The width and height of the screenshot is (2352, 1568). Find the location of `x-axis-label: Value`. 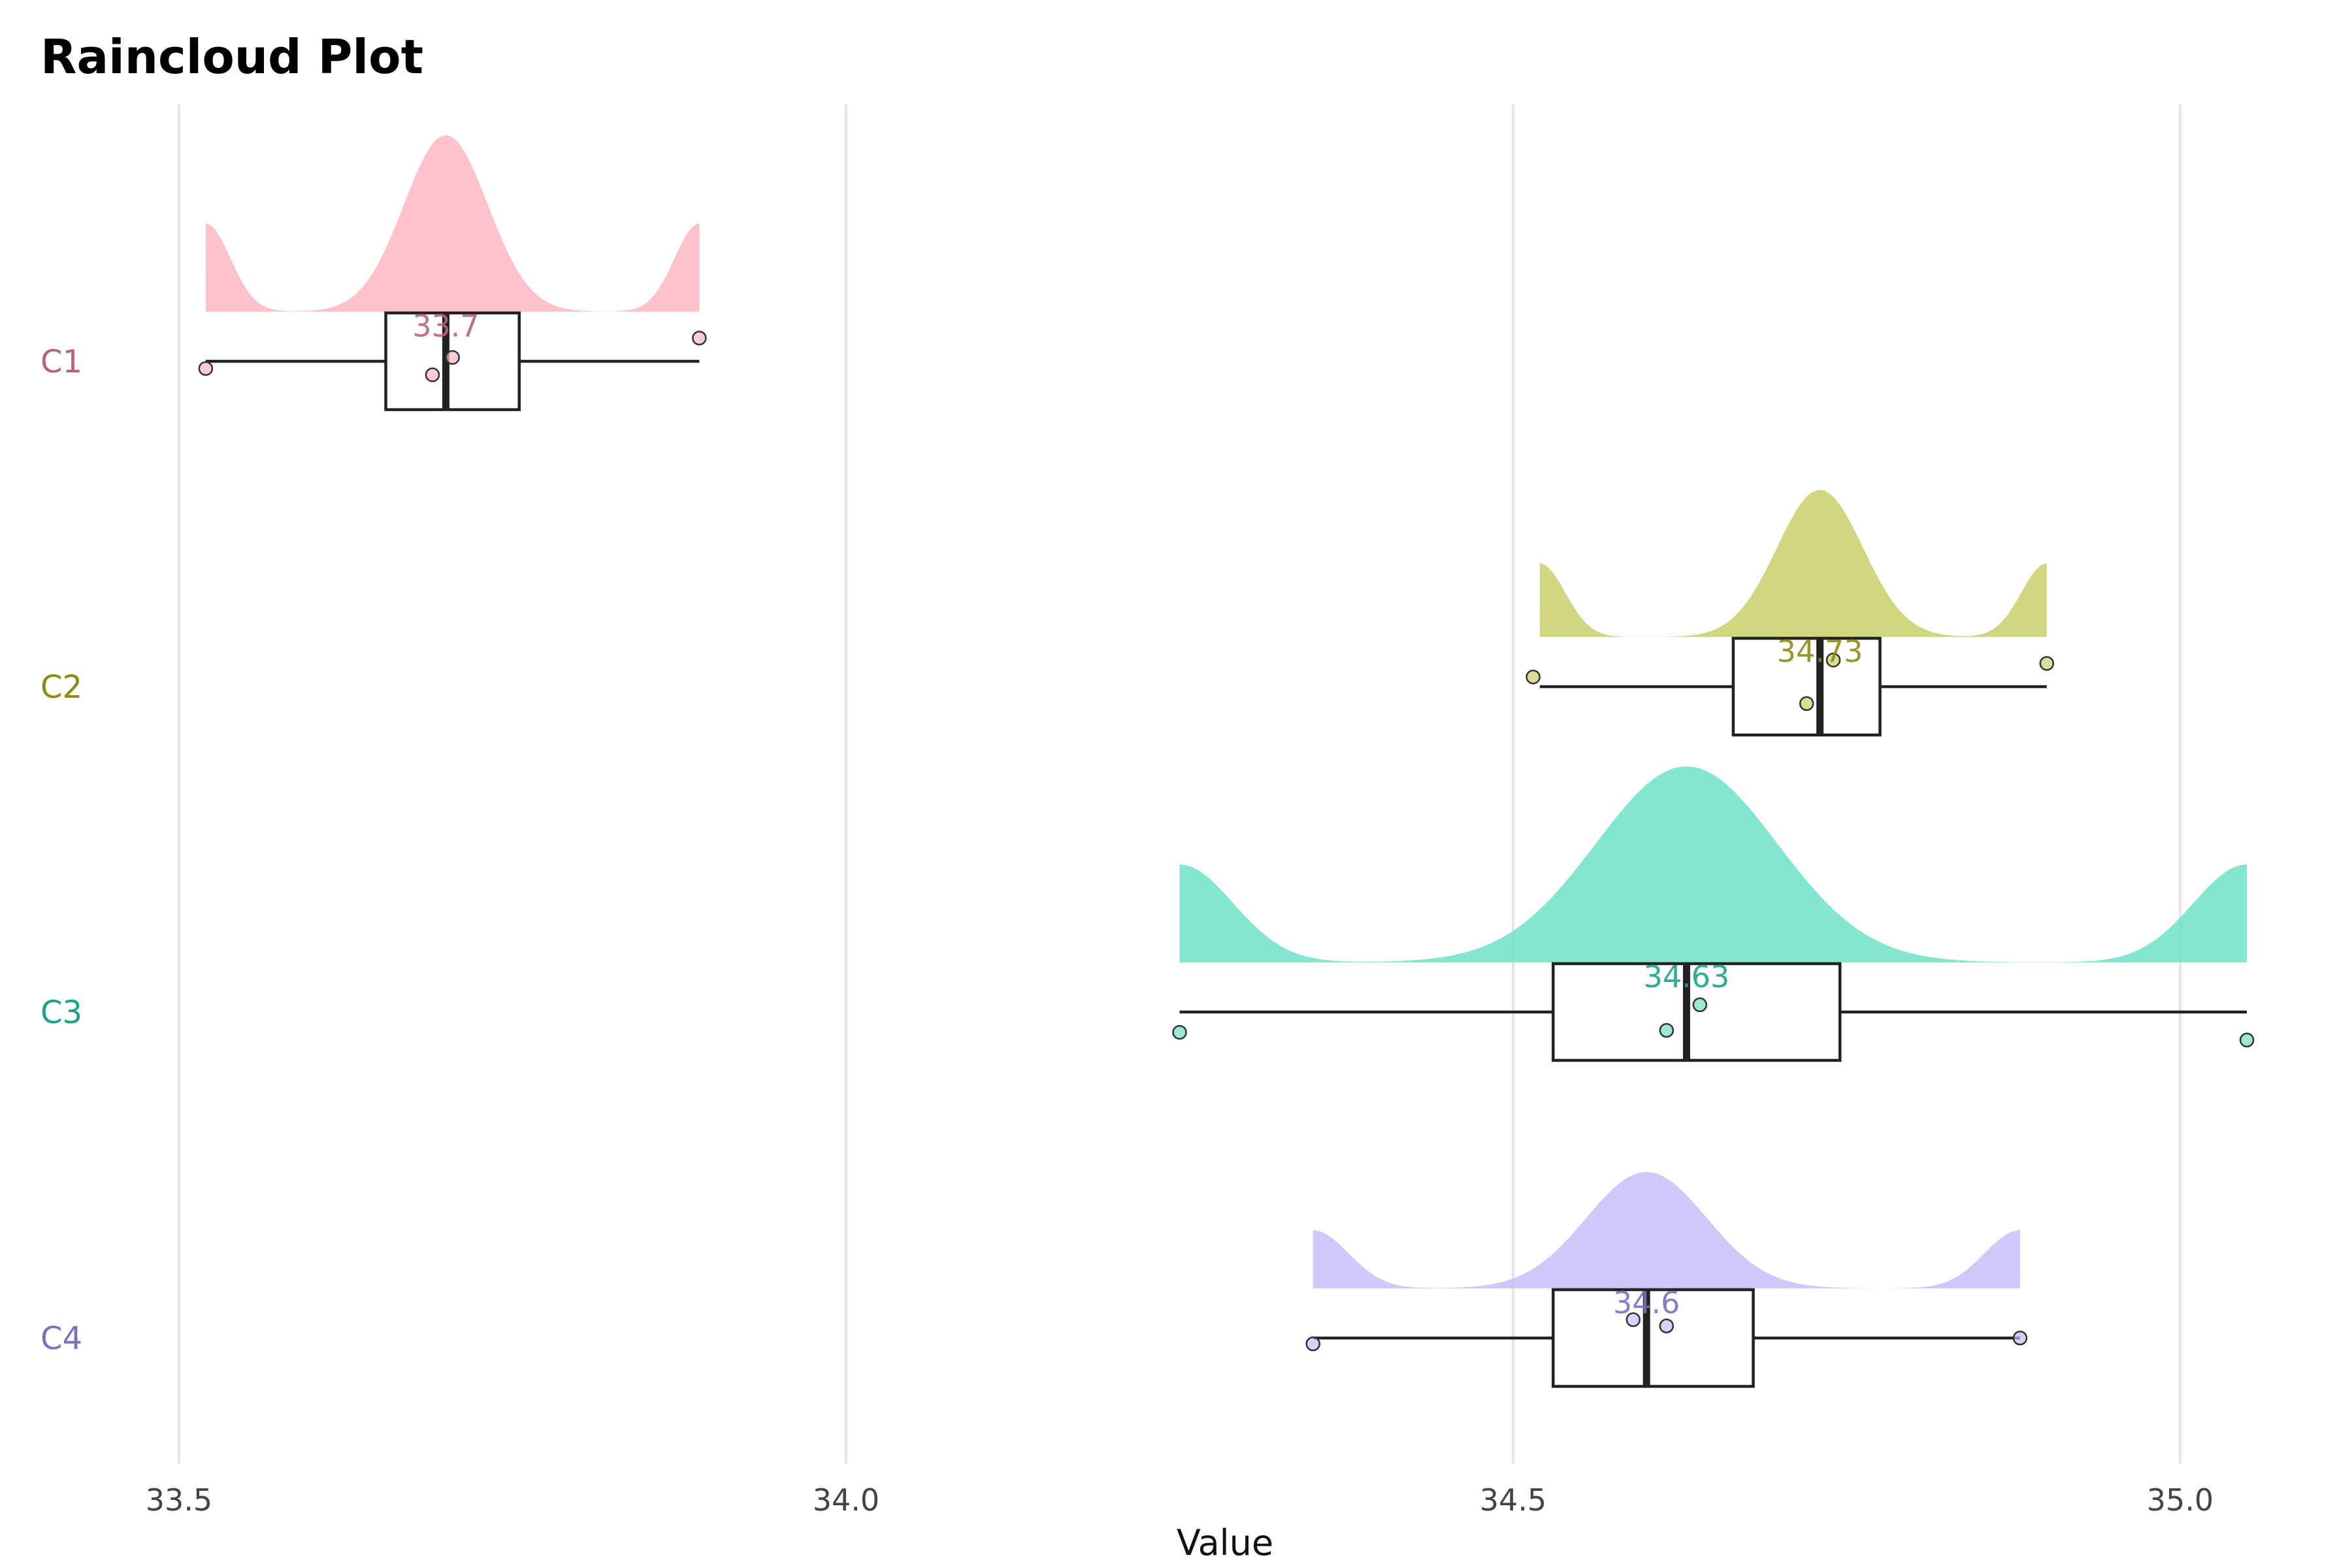

x-axis-label: Value is located at coordinates (1225, 1542).